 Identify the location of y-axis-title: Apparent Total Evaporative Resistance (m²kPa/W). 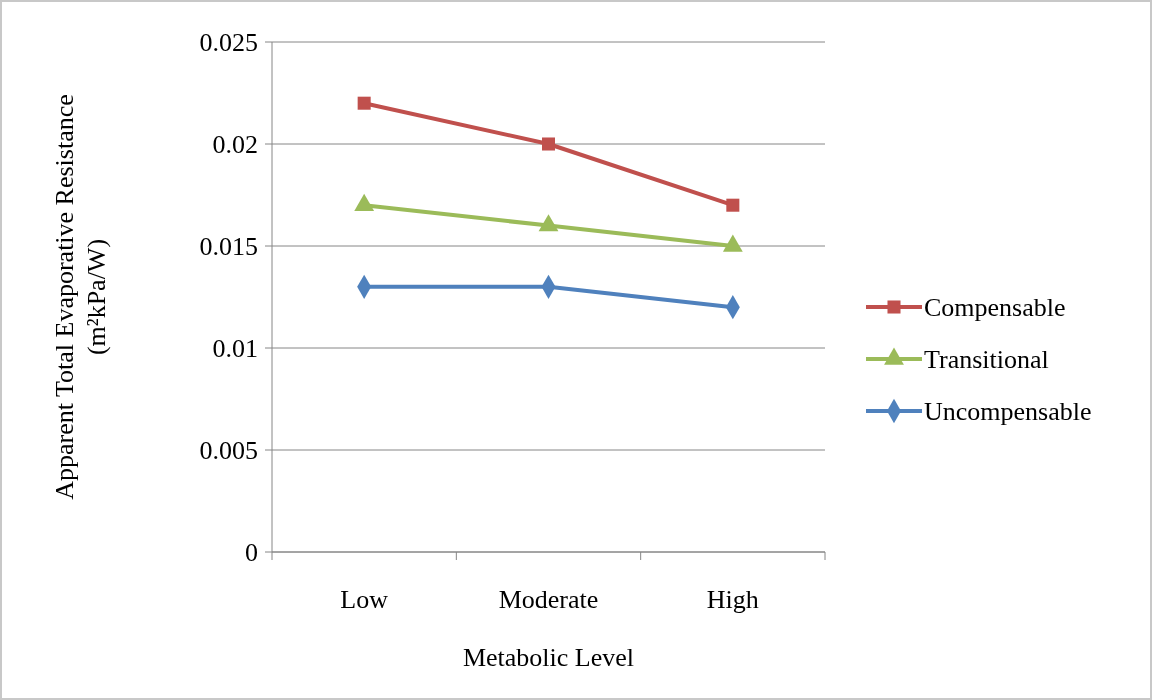
(80, 297).